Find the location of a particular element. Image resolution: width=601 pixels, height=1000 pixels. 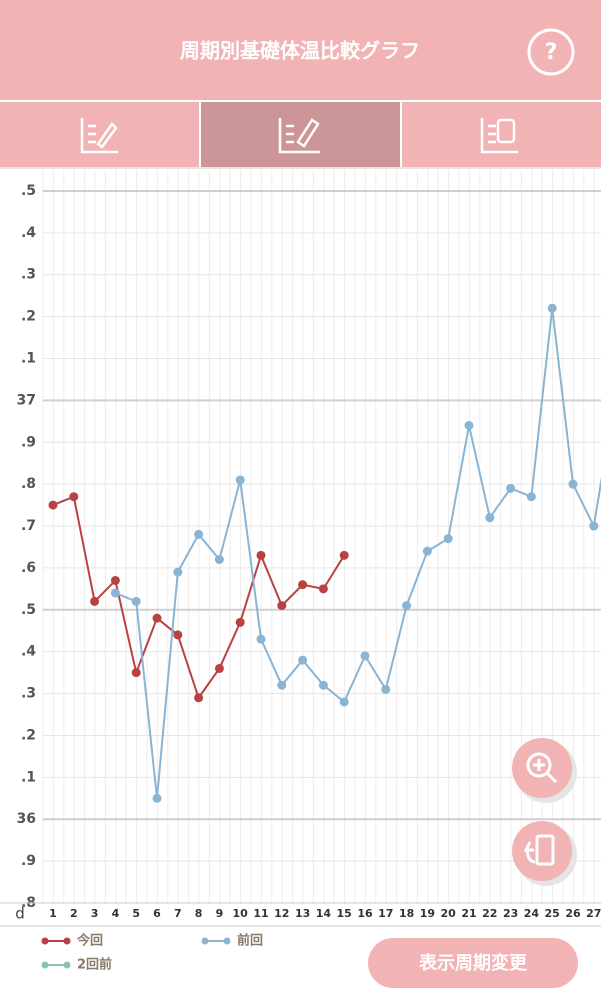

x-tick-label: 2 is located at coordinates (74, 913).